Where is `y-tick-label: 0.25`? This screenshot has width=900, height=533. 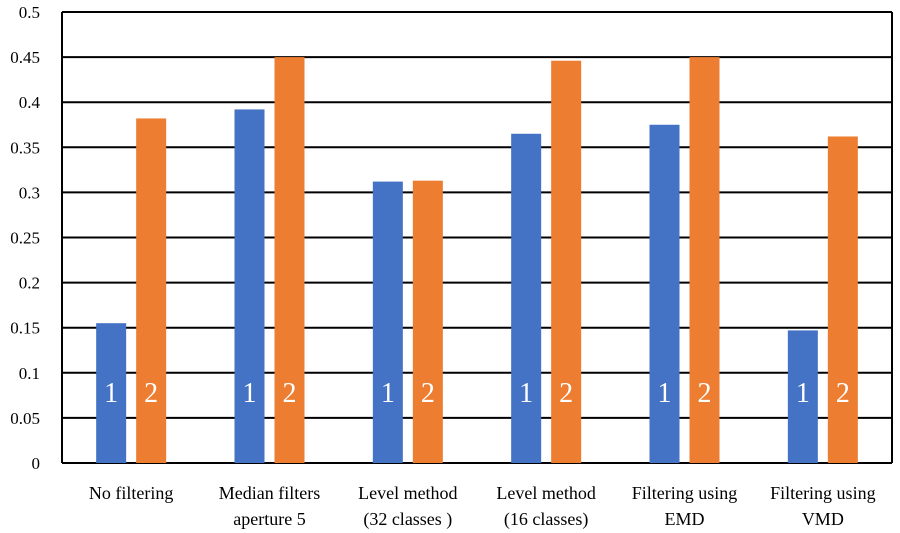
y-tick-label: 0.25 is located at coordinates (25, 238).